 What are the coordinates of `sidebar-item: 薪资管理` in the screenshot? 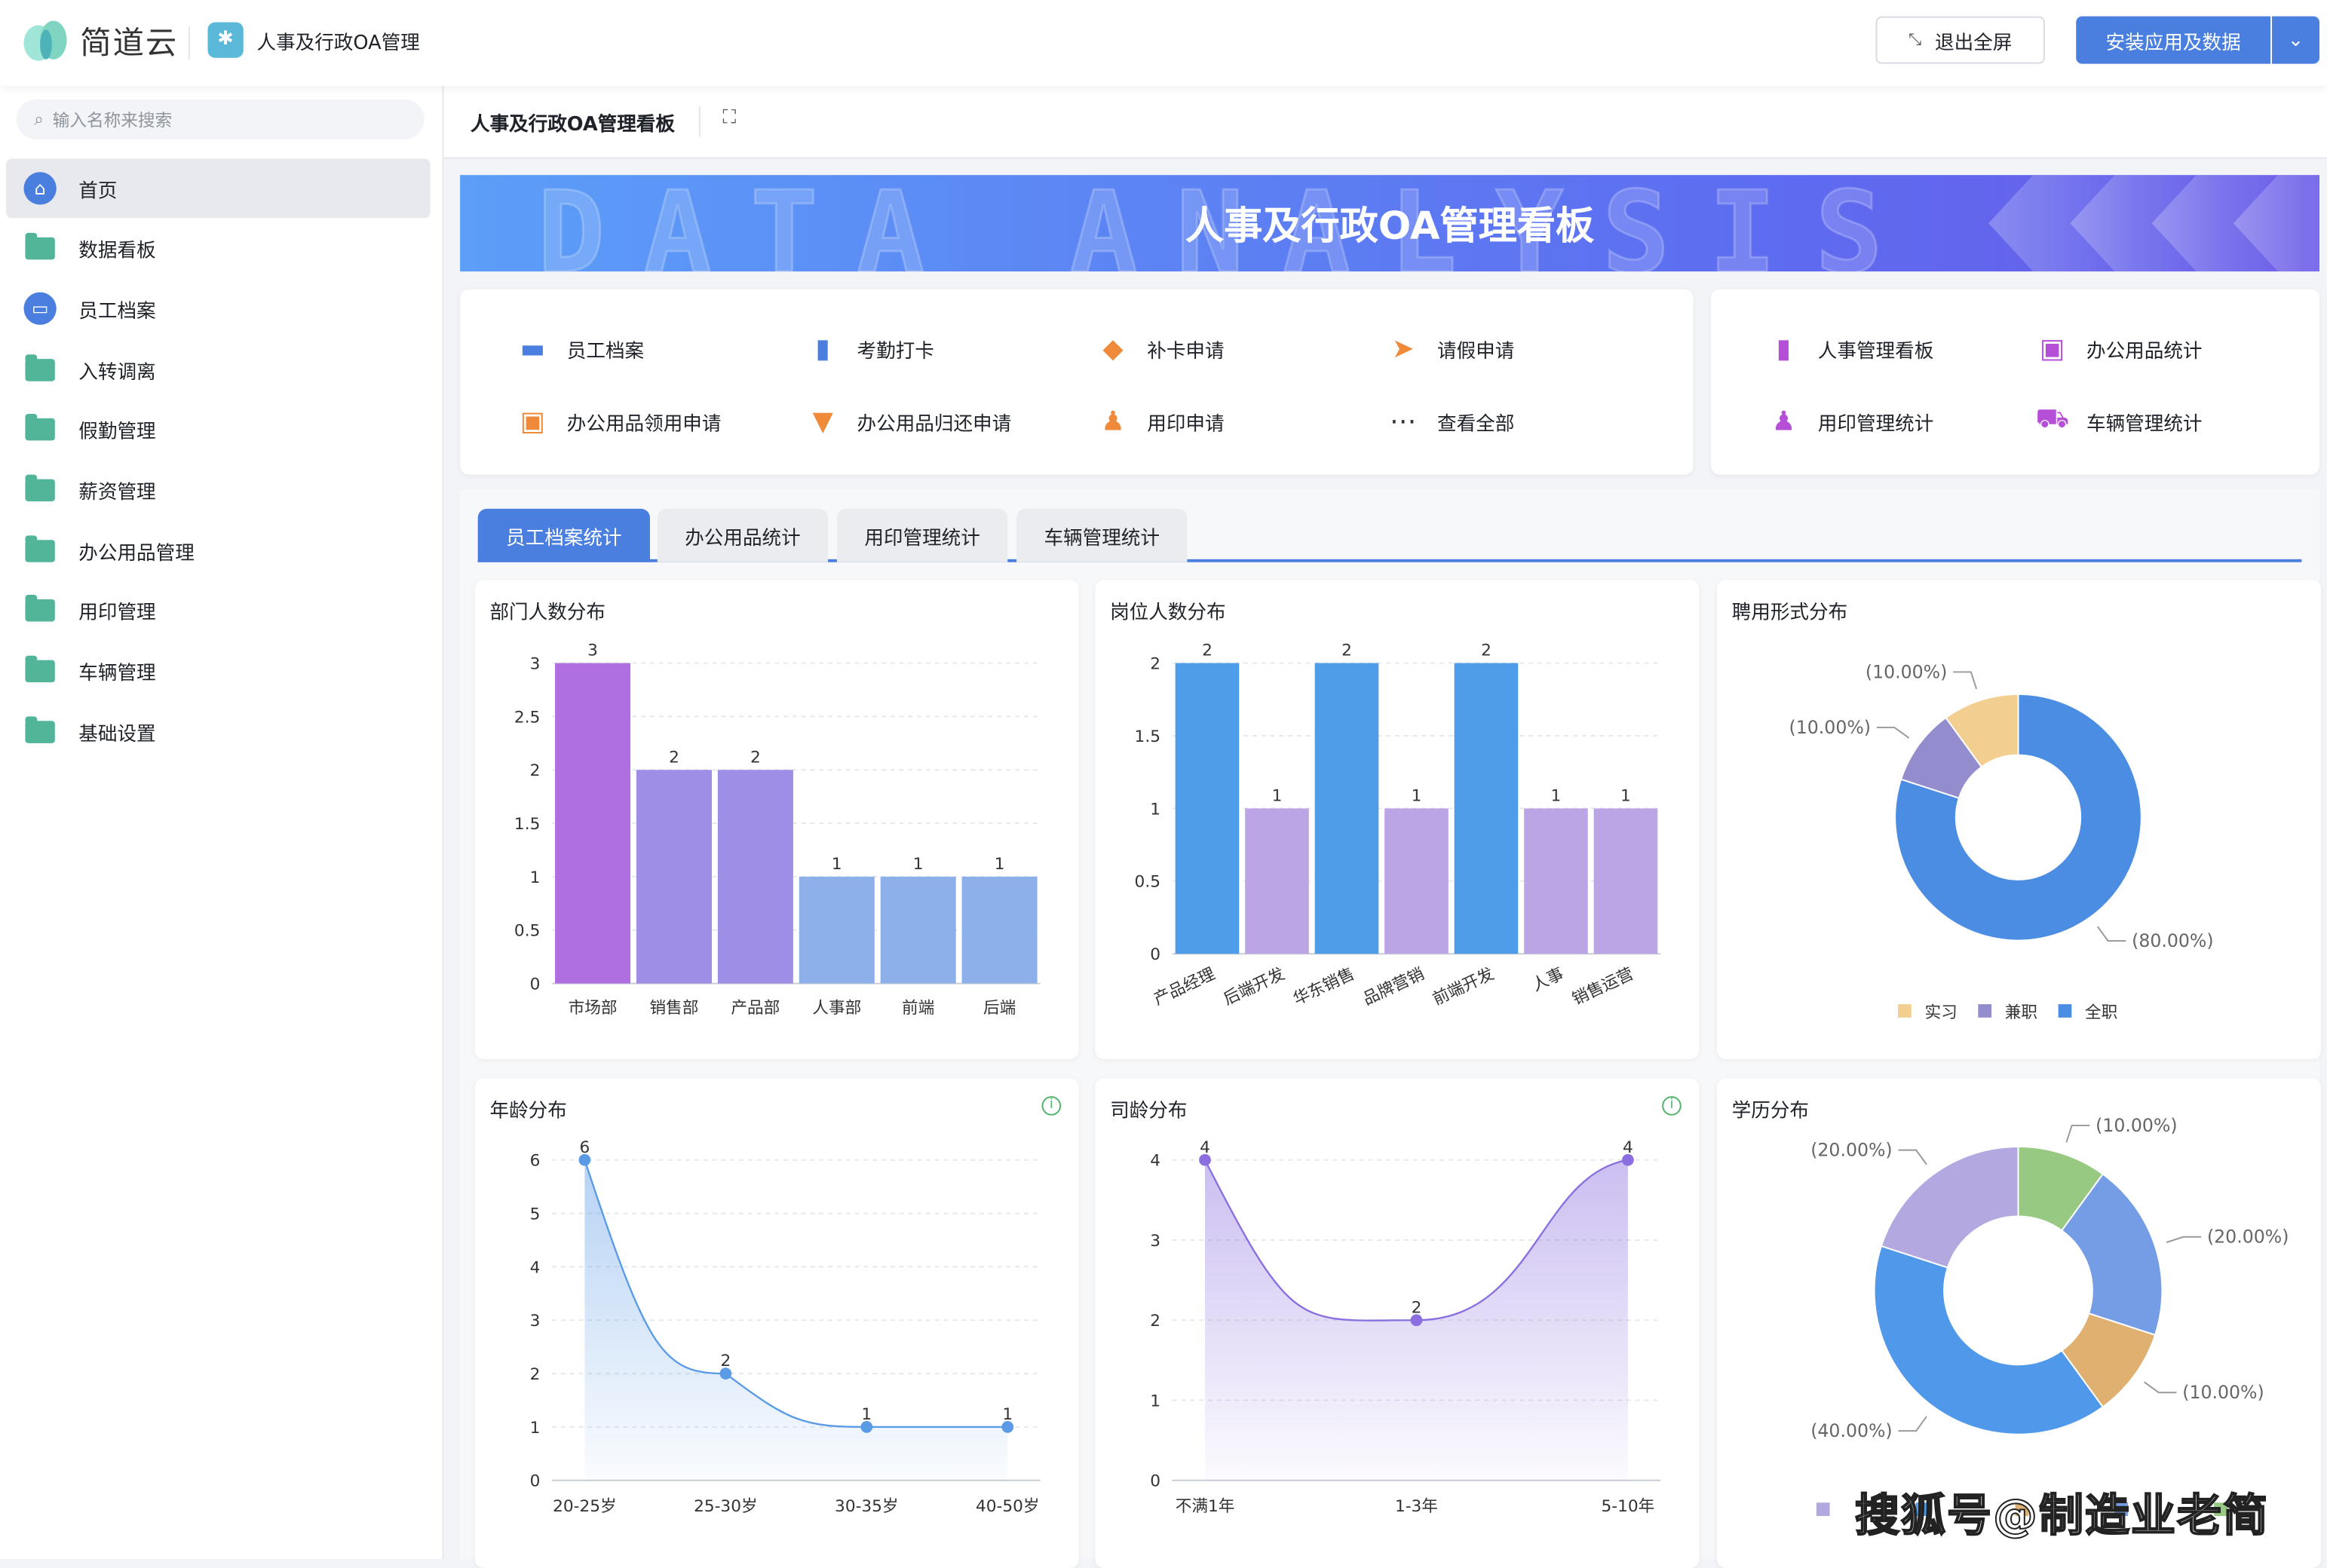 It's located at (218, 490).